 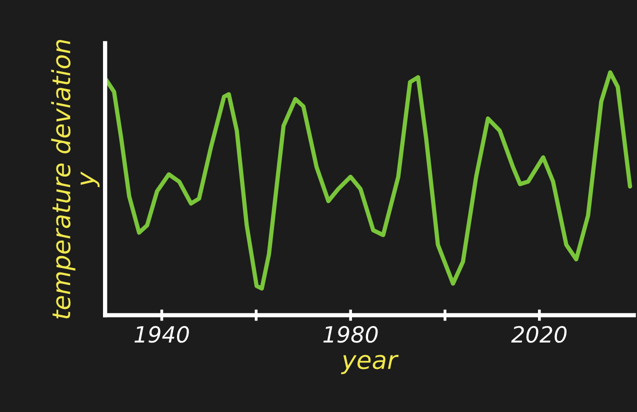 I want to click on x-tick-label: 2020, so click(x=539, y=334).